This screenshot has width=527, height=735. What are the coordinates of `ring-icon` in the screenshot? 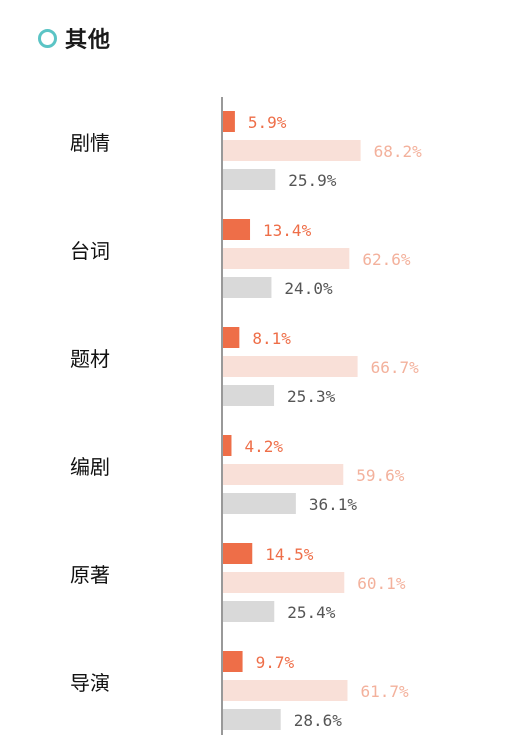 It's located at (47, 38).